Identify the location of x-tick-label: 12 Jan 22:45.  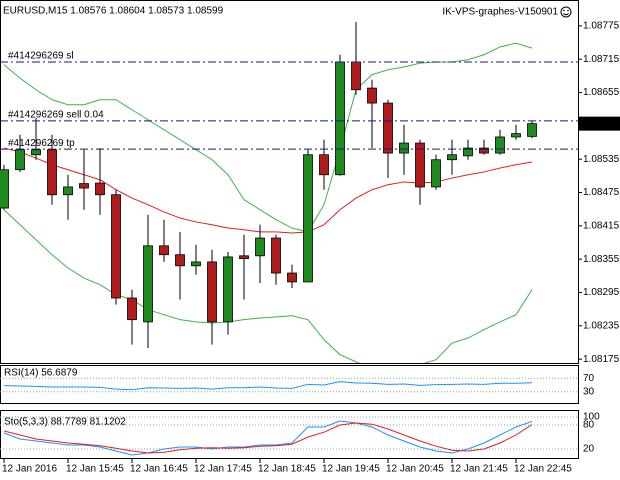
(543, 469).